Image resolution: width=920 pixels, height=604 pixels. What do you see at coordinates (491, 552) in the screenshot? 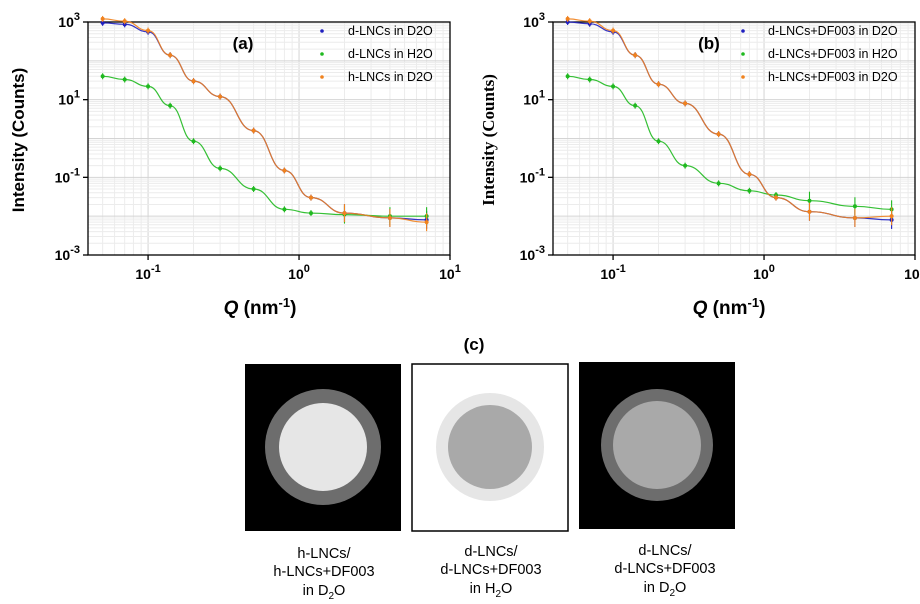
I see `caption-2-line1: d-LNCs/` at bounding box center [491, 552].